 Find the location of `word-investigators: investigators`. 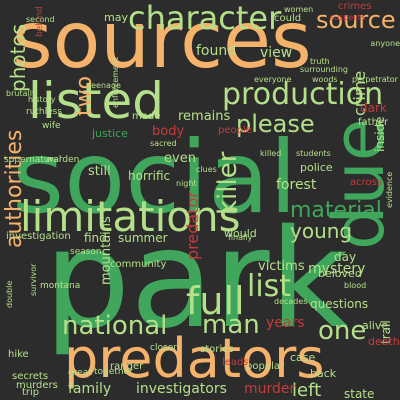

word-investigators: investigators is located at coordinates (181, 389).